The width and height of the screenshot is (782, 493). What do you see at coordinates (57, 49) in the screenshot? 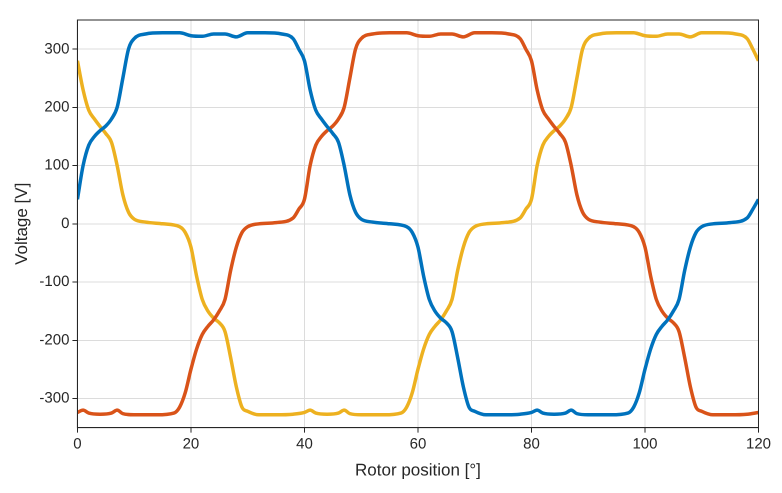
I see `y-tick-label: 300` at bounding box center [57, 49].